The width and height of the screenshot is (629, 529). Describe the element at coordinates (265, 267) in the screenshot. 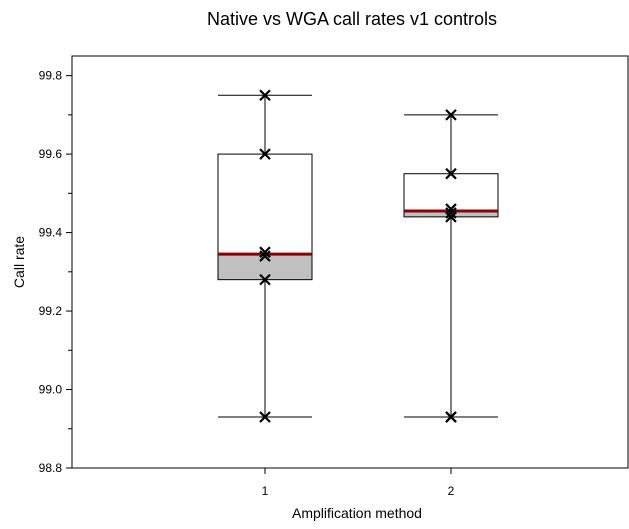

I see `box-lower-half` at that location.